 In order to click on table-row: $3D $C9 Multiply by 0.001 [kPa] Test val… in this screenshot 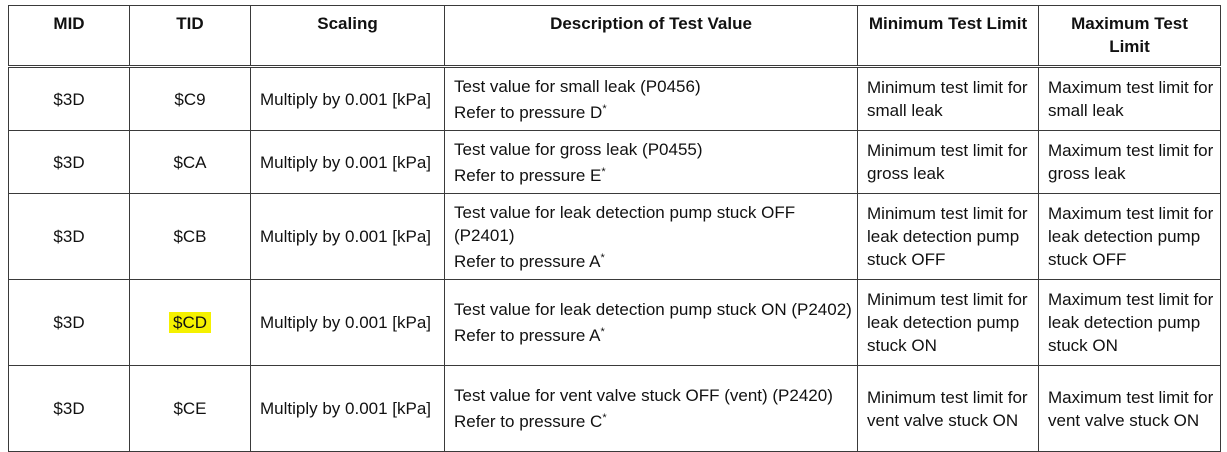, I will do `click(614, 98)`.